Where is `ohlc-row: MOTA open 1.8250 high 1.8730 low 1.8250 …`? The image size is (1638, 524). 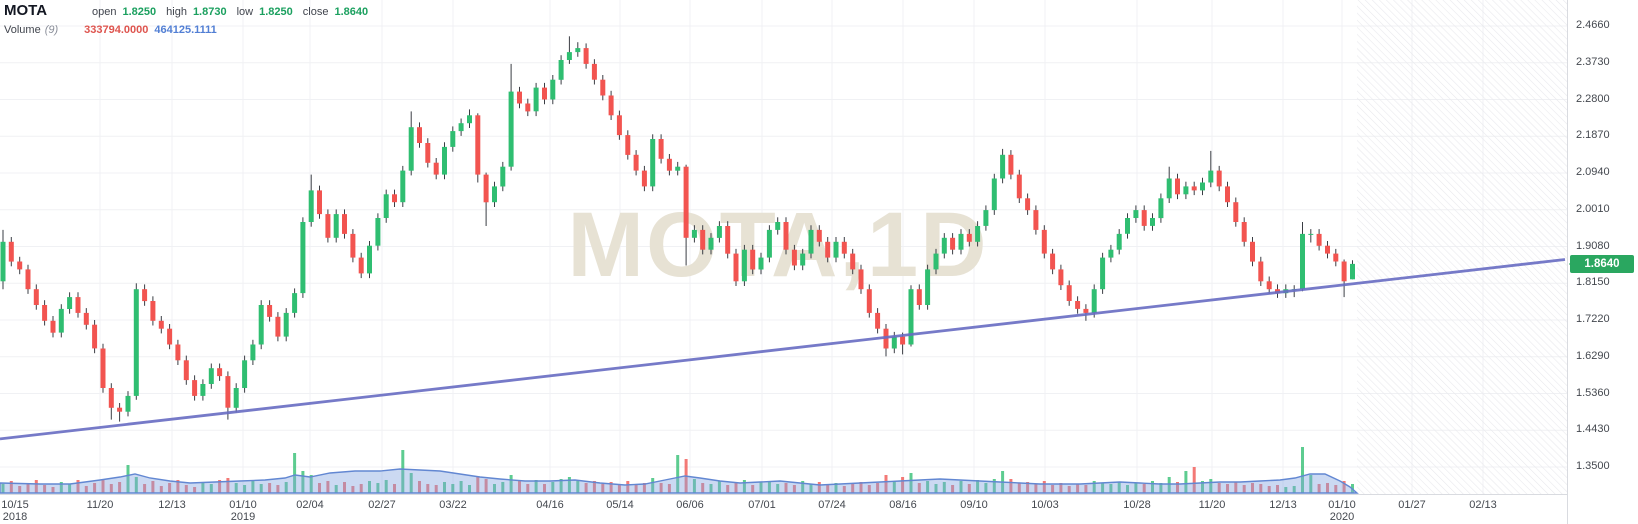
ohlc-row: MOTA open 1.8250 high 1.8730 low 1.8250 … is located at coordinates (186, 11).